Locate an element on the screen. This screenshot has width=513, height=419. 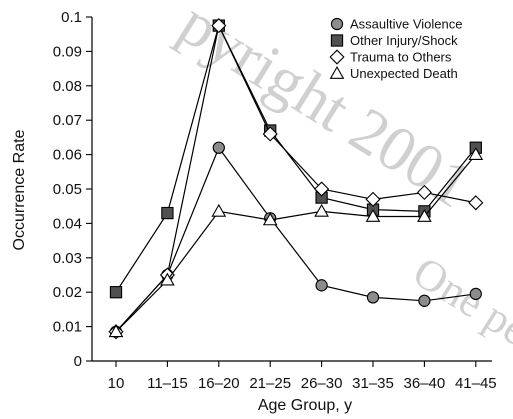
legend-item: Unexpected Death is located at coordinates (393, 73).